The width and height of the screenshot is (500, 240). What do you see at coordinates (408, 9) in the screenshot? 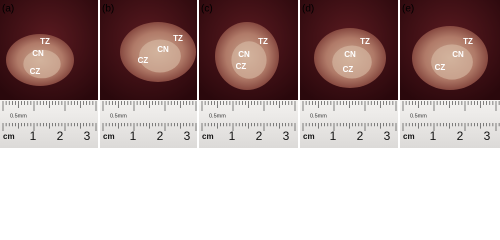
I see `panel-label: (e)` at bounding box center [408, 9].